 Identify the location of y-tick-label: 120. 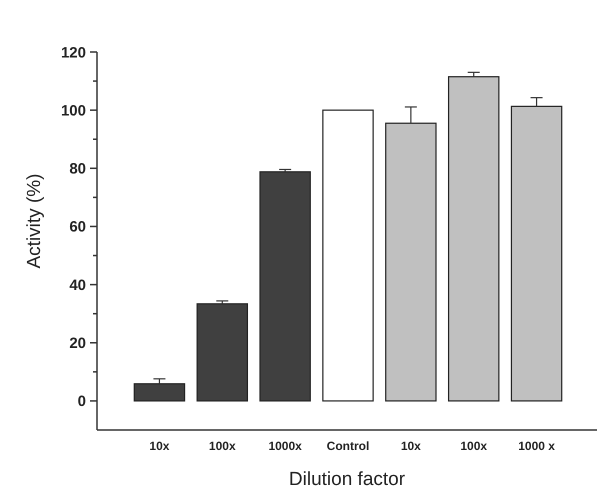
(73, 53).